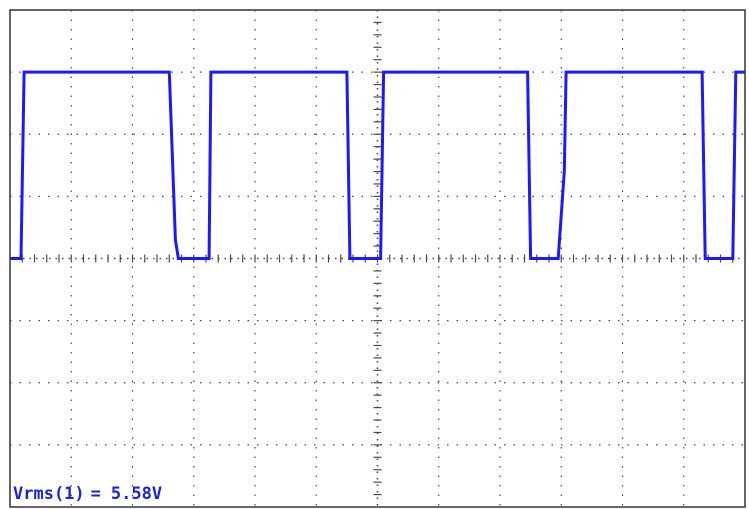 Image resolution: width=749 pixels, height=509 pixels. Describe the element at coordinates (136, 494) in the screenshot. I see `vrms-value: 5.58V` at that location.